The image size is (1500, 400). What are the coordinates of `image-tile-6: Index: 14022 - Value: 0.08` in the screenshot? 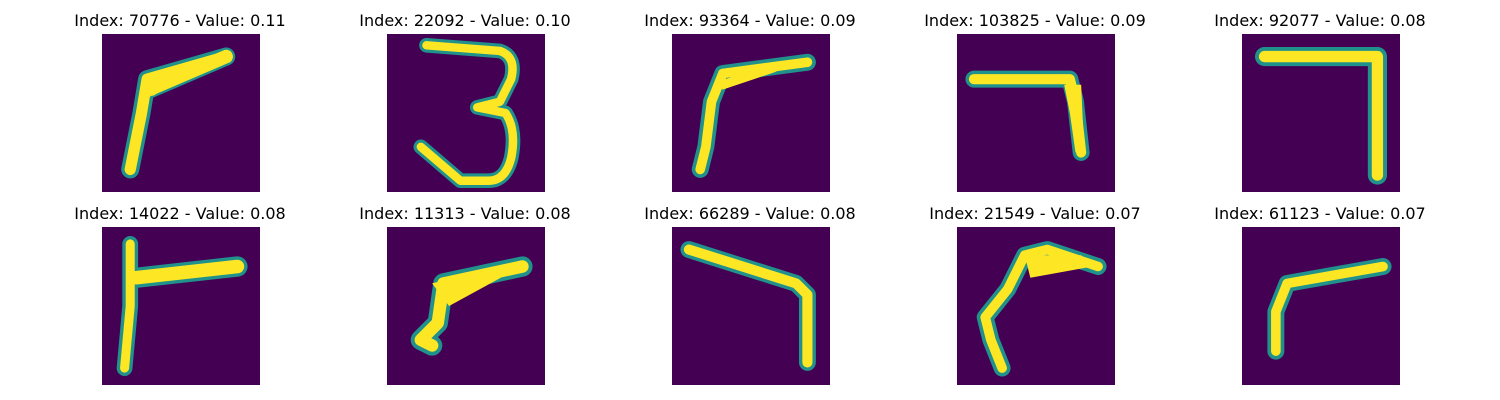 It's located at (180, 301).